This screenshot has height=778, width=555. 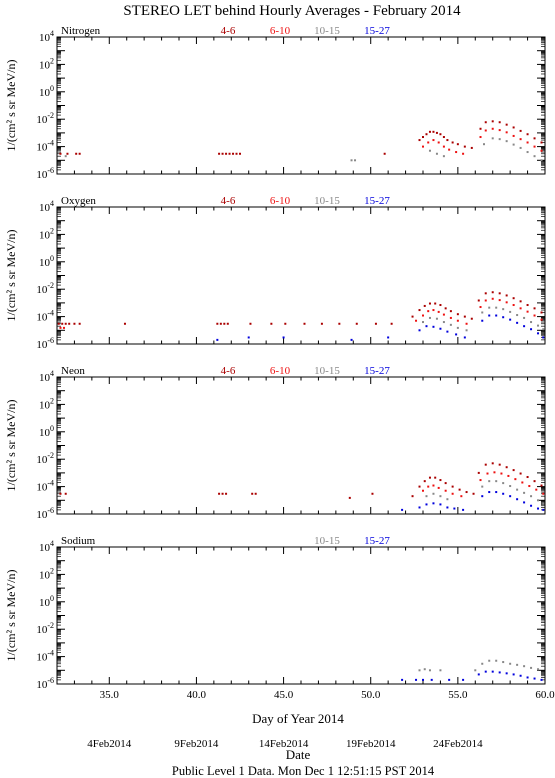 What do you see at coordinates (458, 695) in the screenshot?
I see `x-tick-label: 55.0` at bounding box center [458, 695].